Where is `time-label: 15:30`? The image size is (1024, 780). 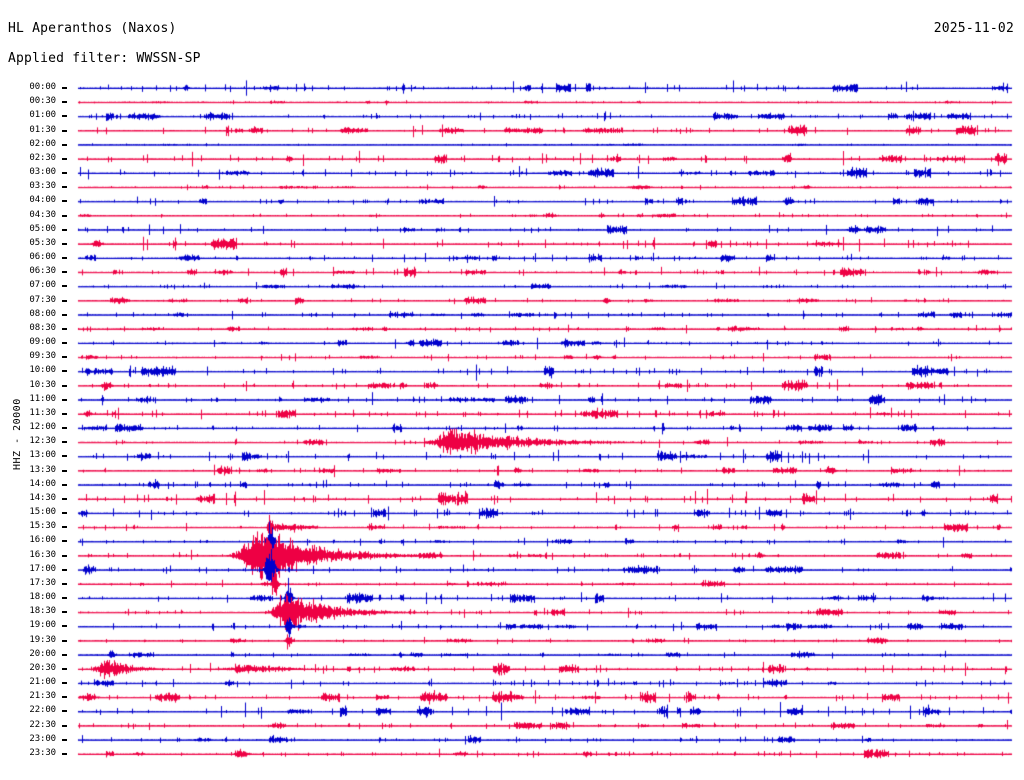
time-label: 15:30 is located at coordinates (42, 526).